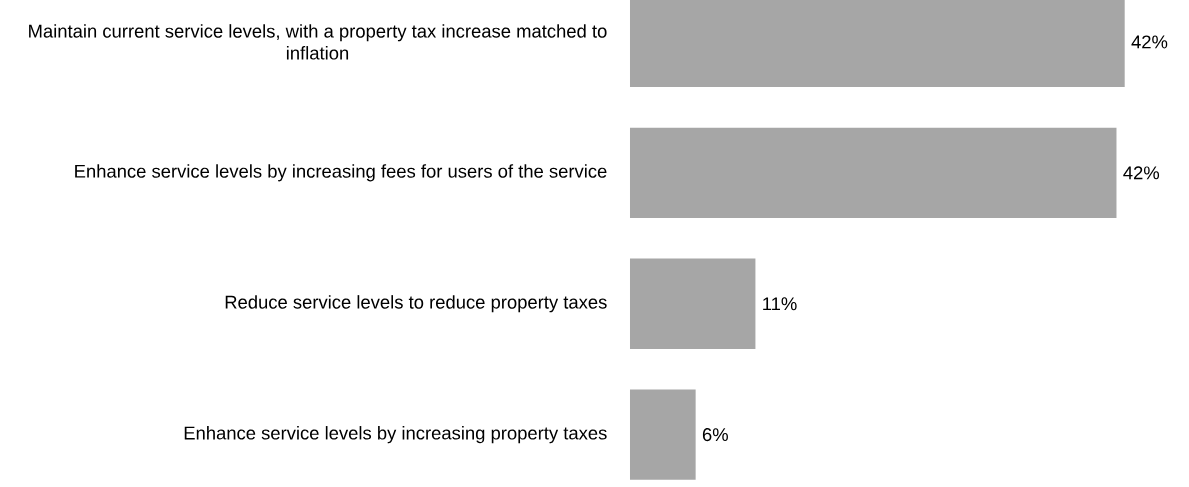  I want to click on y-tick-label: Reduce service levels to reduce property taxes, so click(416, 304).